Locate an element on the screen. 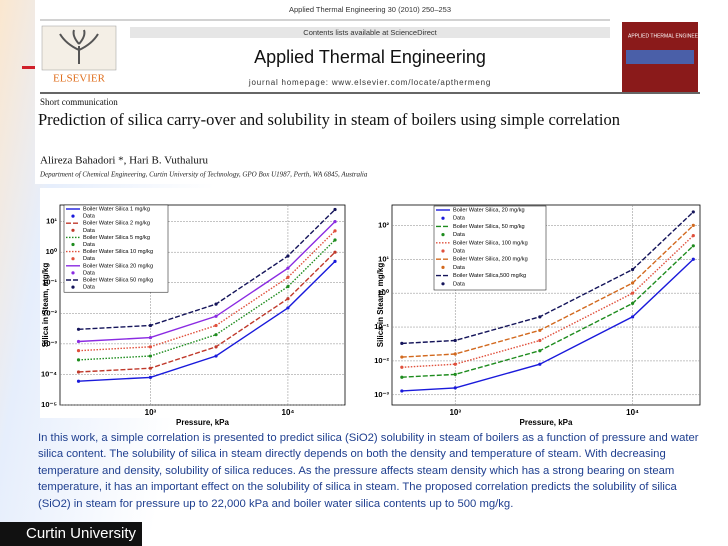 This screenshot has width=728, height=546. series-group is located at coordinates (206, 295).